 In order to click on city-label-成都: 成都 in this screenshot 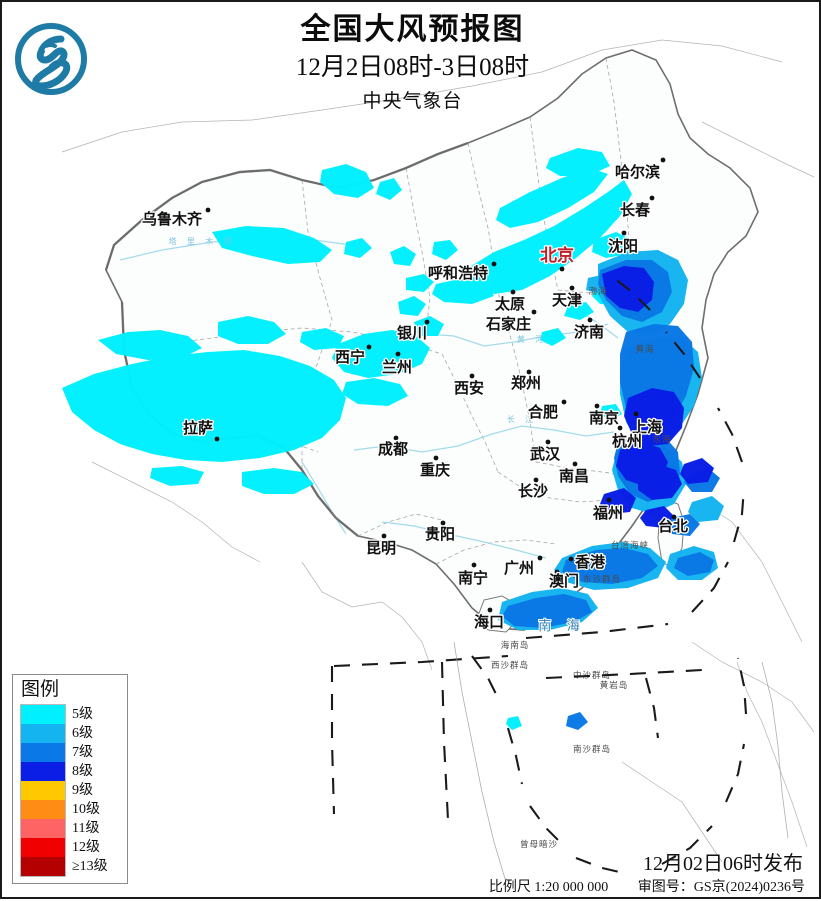, I will do `click(393, 449)`.